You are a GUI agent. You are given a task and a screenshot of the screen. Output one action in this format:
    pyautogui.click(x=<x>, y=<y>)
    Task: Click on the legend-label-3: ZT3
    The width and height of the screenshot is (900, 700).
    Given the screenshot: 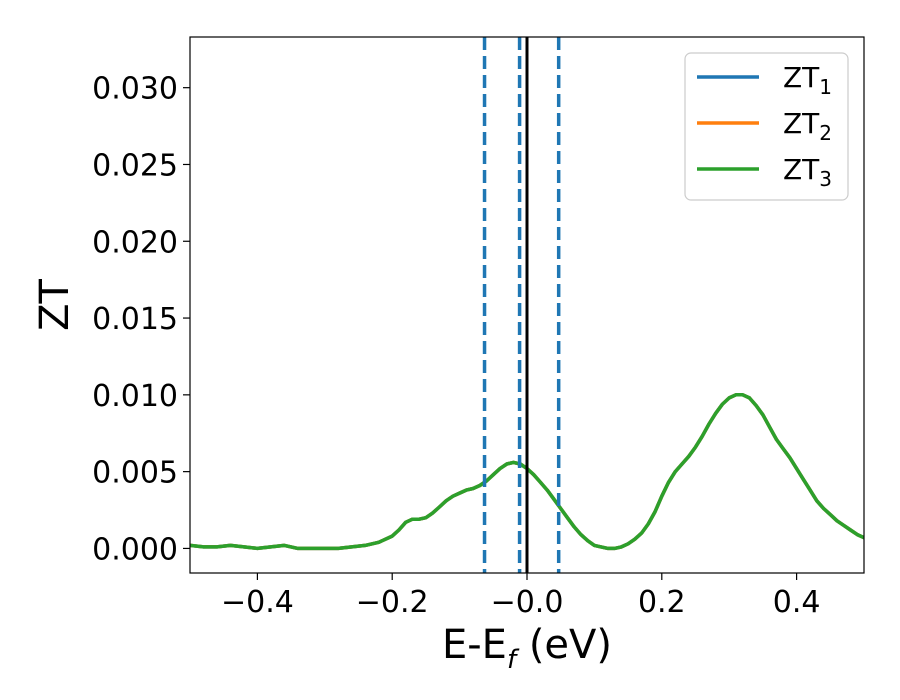 What is the action you would take?
    pyautogui.click(x=807, y=172)
    